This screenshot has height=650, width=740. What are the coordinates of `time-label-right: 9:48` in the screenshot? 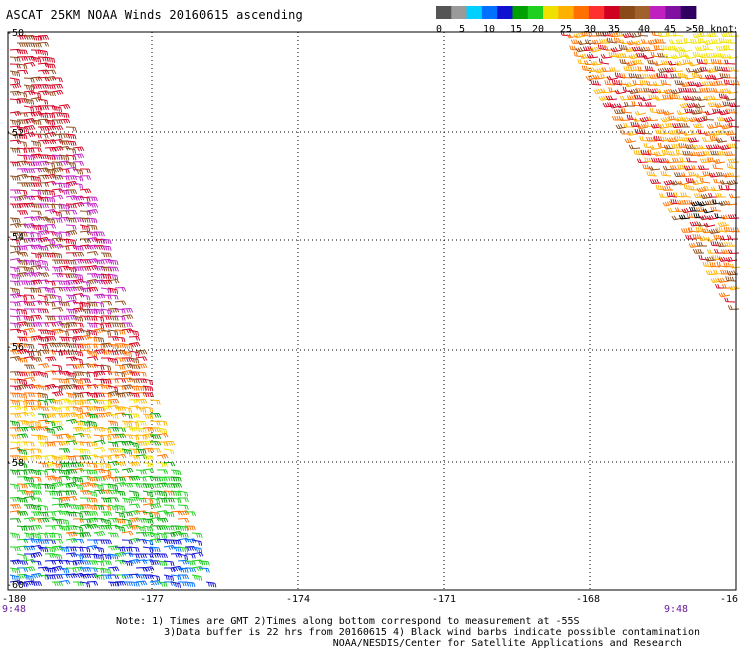 It's located at (676, 609).